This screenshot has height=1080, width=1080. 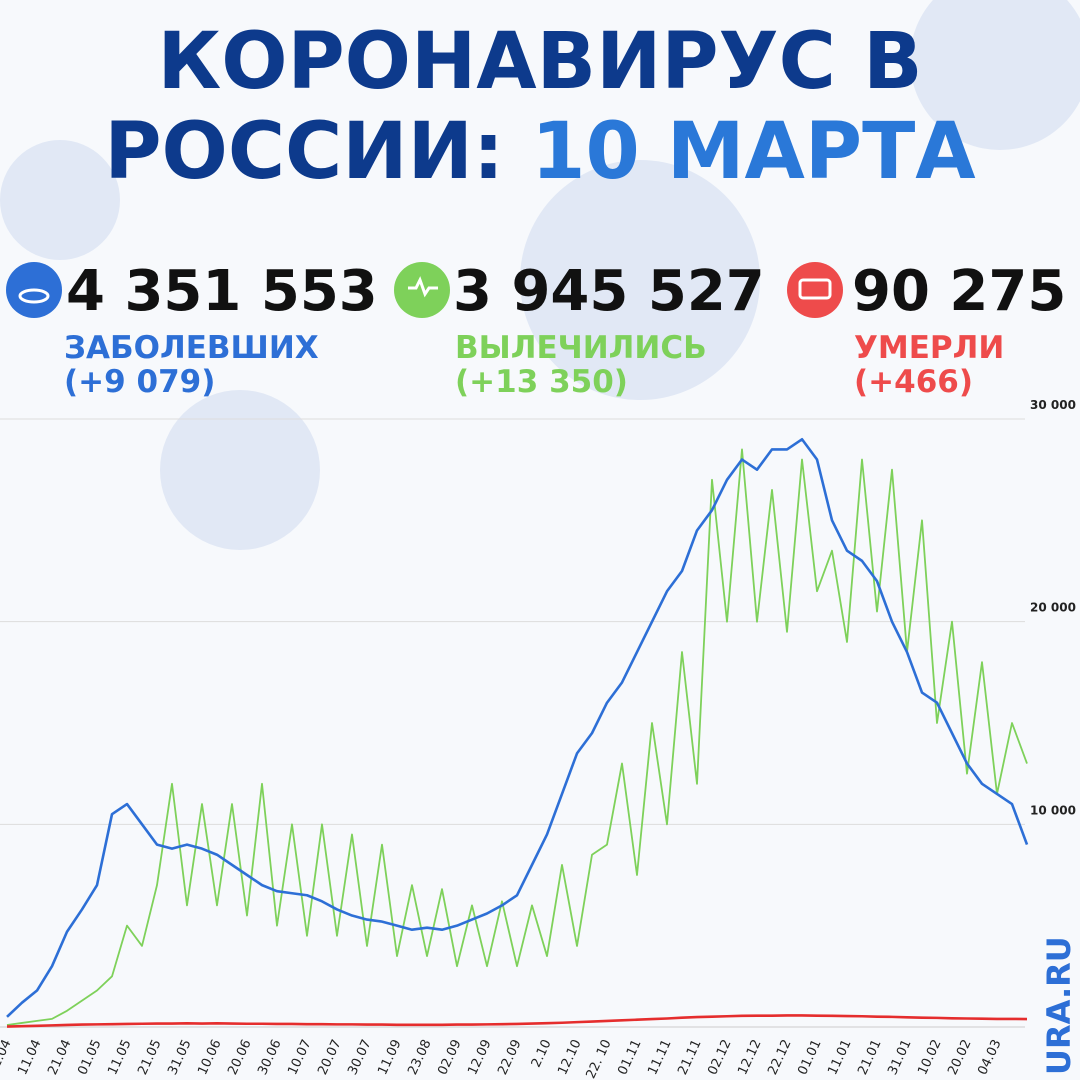 I want to click on stat-number: 3 945 527, so click(x=609, y=291).